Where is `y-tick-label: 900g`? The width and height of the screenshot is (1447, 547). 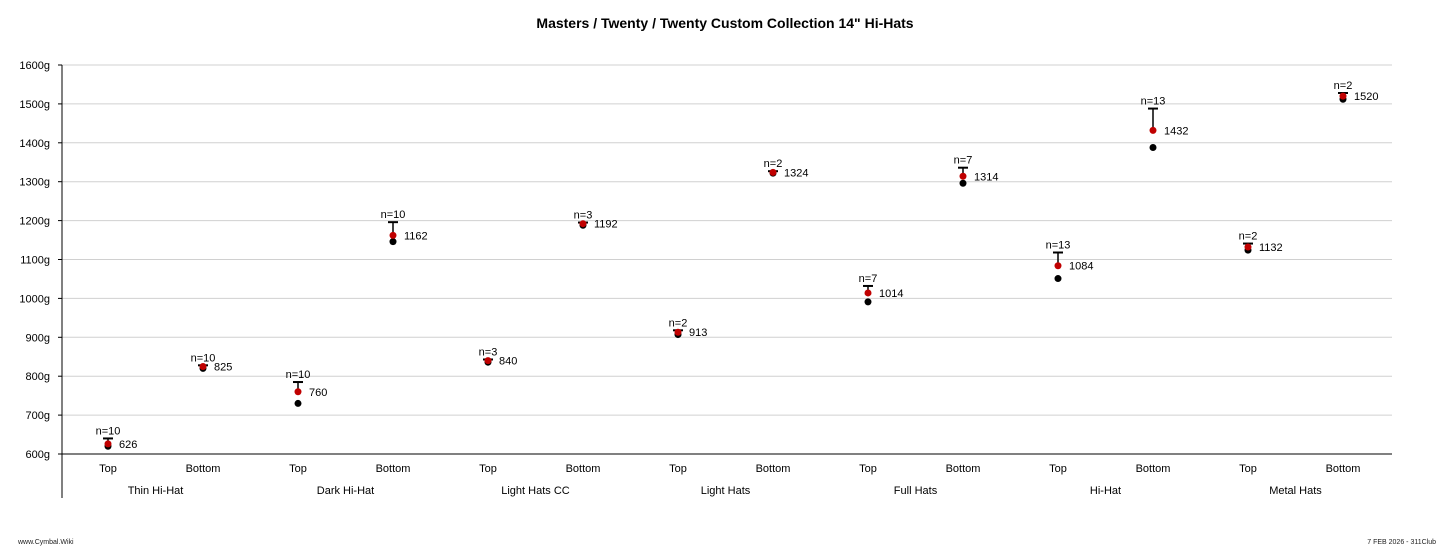
y-tick-label: 900g is located at coordinates (38, 338).